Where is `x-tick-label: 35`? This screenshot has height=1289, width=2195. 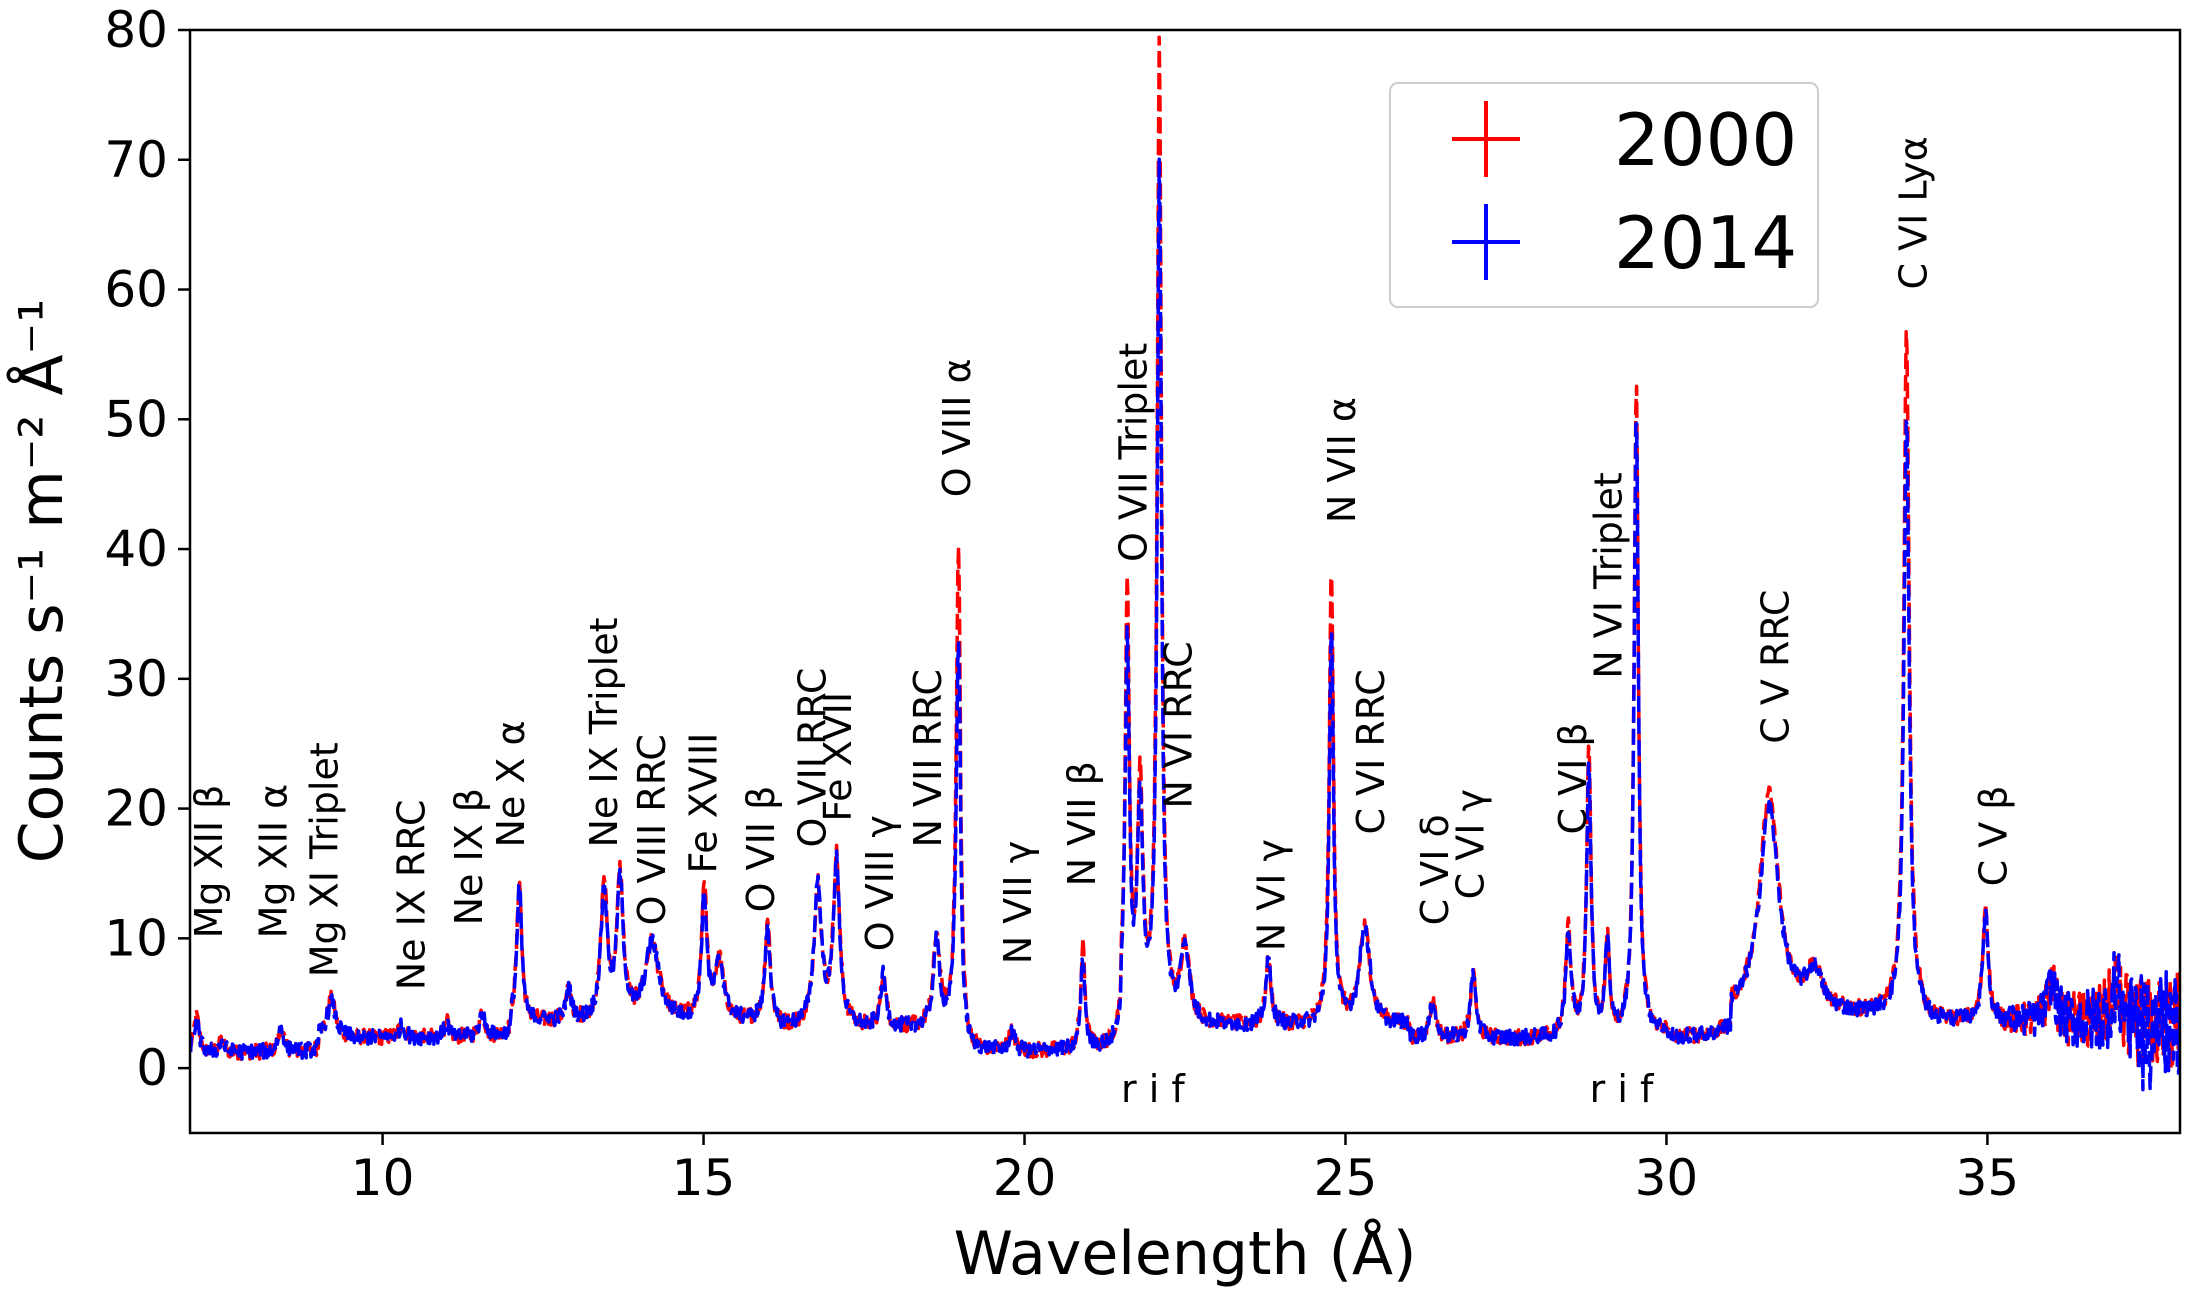 x-tick-label: 35 is located at coordinates (1988, 1178).